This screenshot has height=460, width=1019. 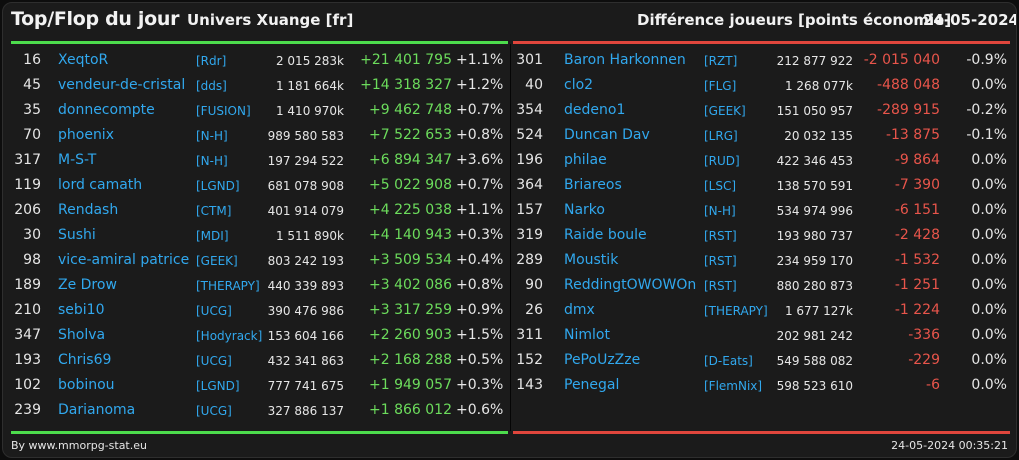 I want to click on alliance-tag-link: [dds], so click(x=211, y=86).